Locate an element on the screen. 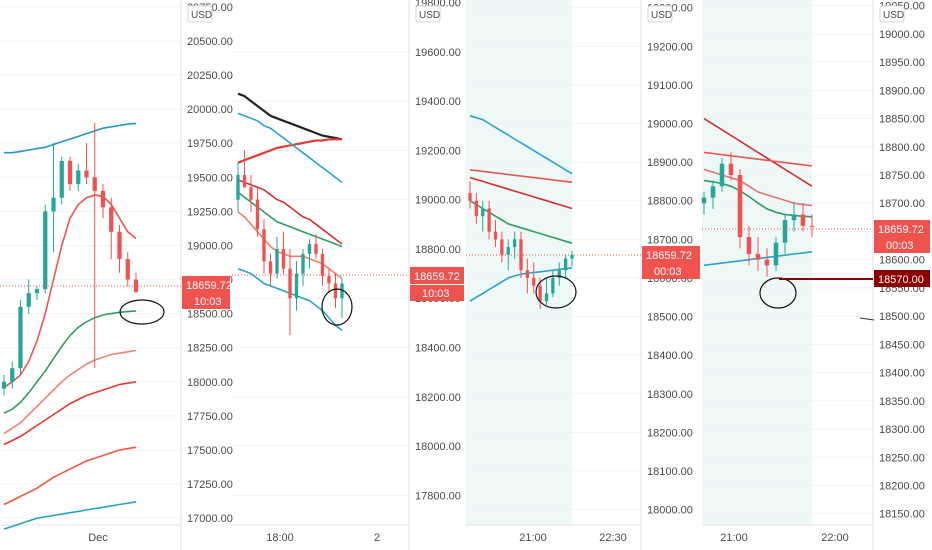  price-tick-label: 19800.00 is located at coordinates (438, 4).